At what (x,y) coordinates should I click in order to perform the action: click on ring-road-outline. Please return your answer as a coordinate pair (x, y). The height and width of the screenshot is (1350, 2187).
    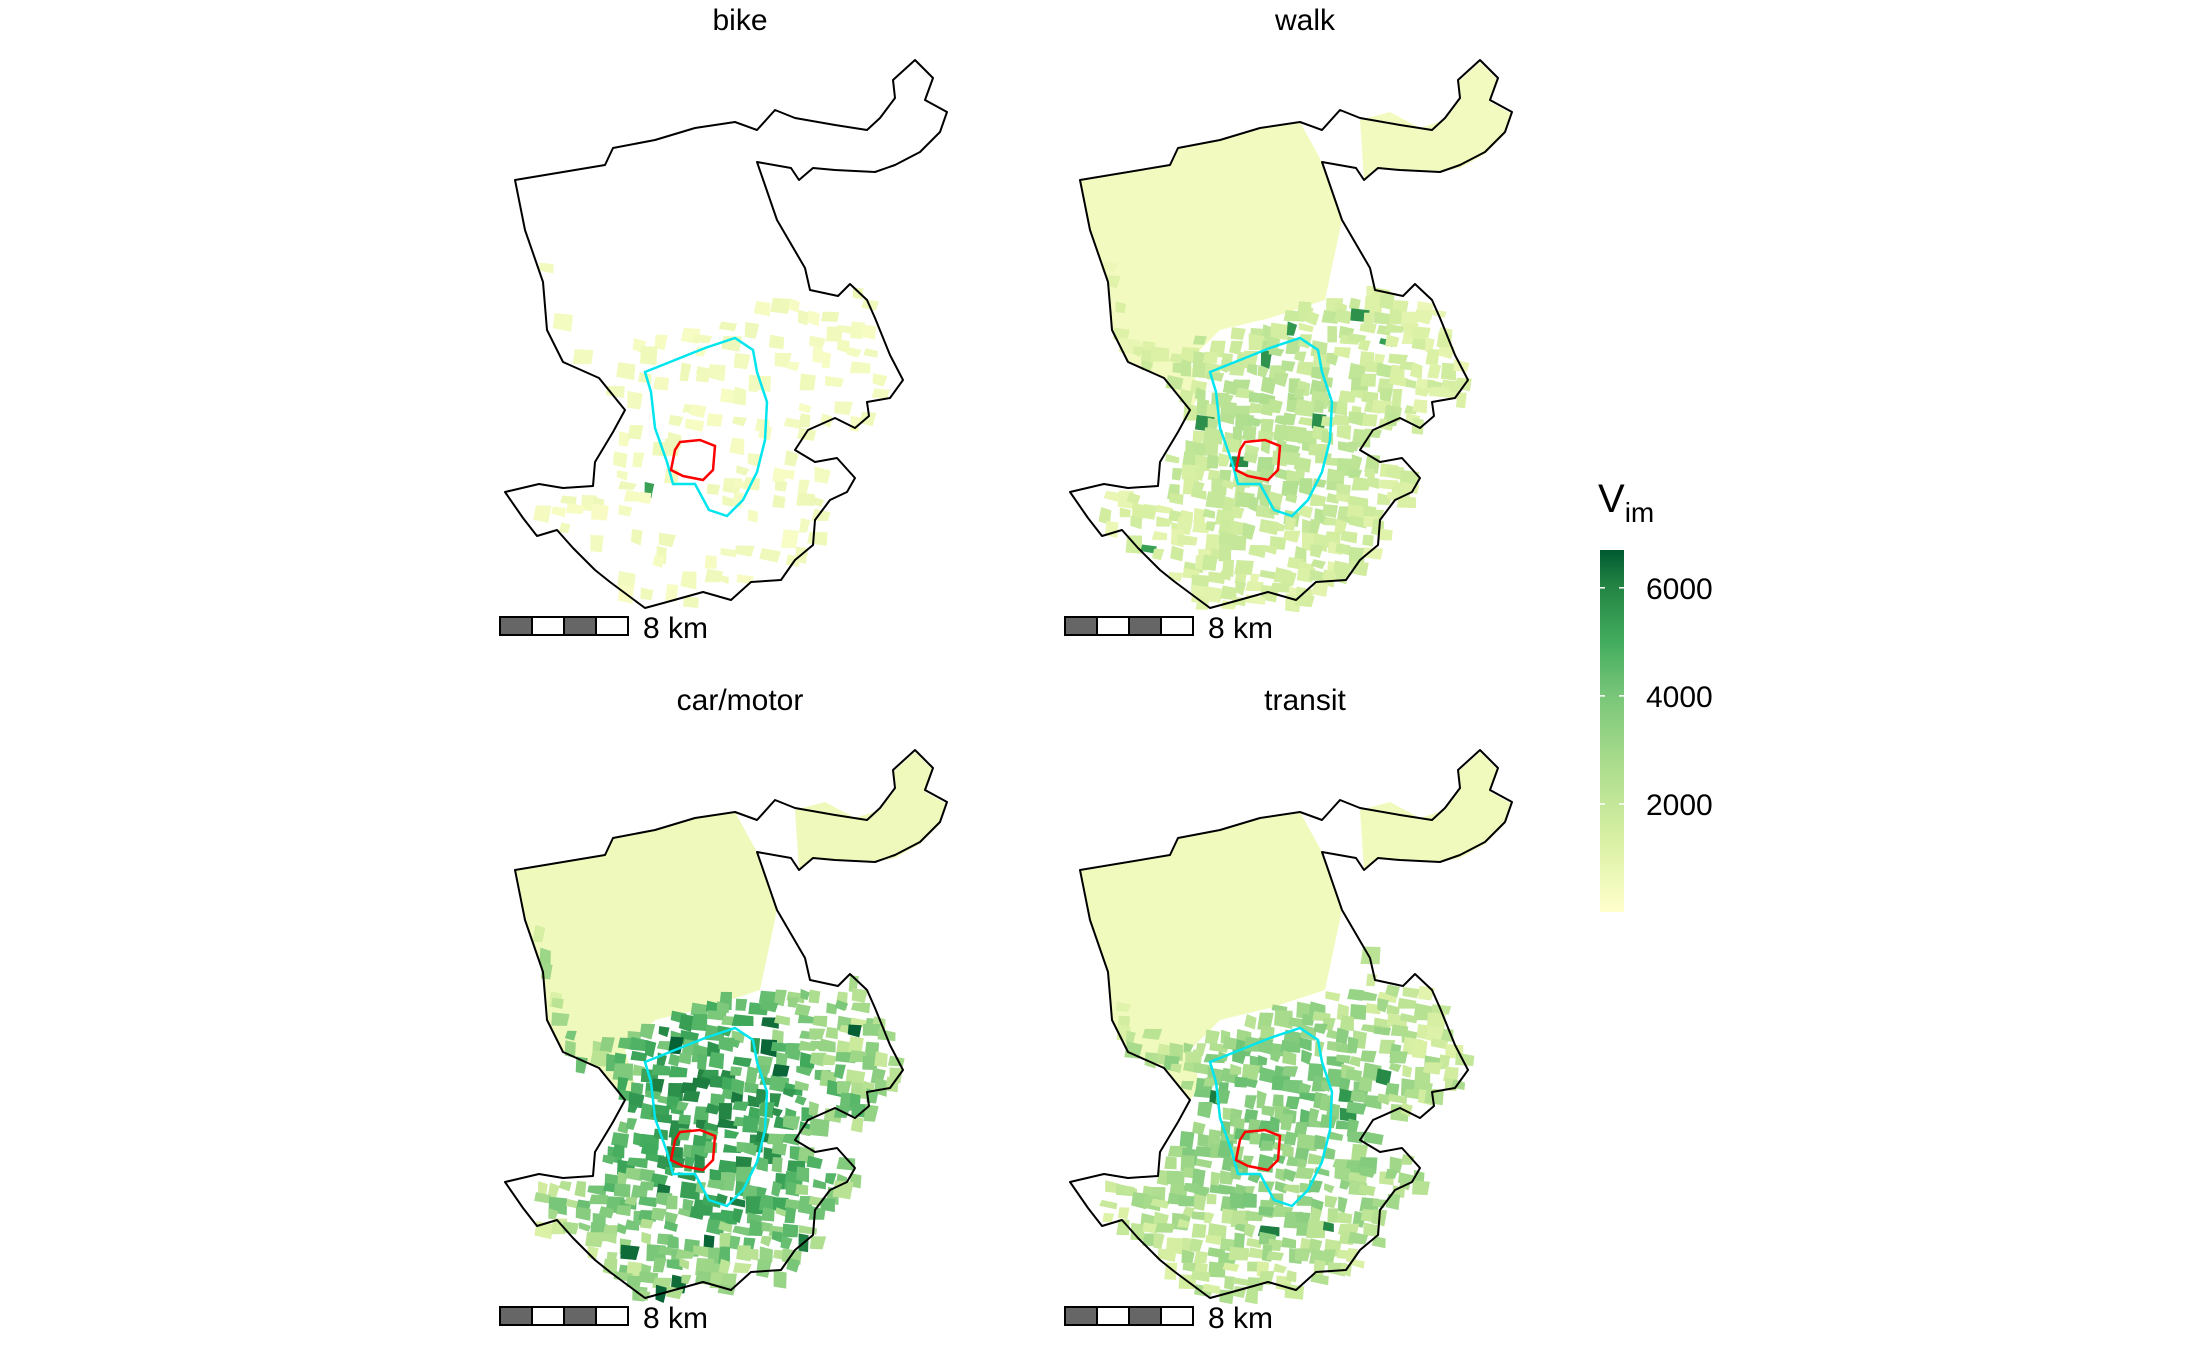
    Looking at the image, I should click on (1271, 1117).